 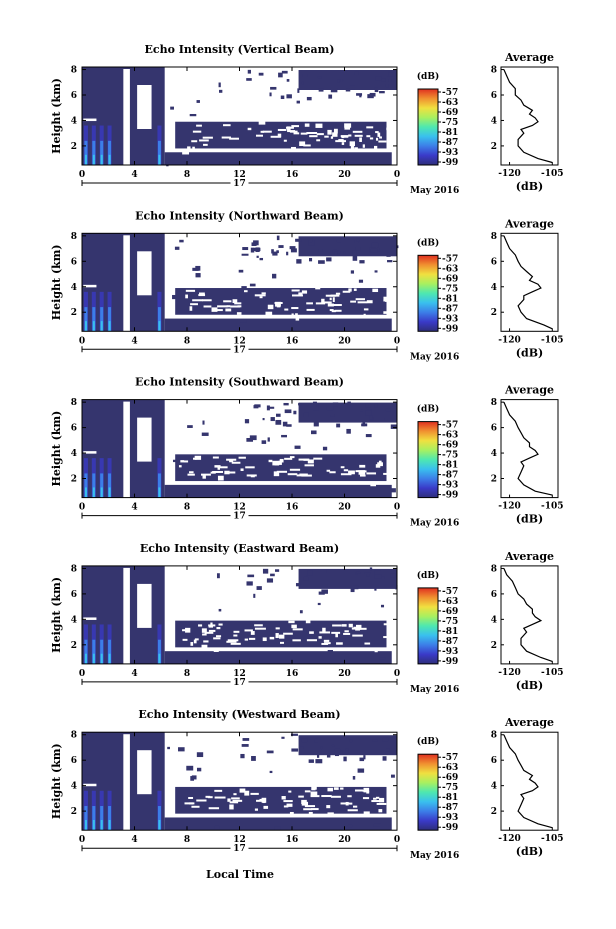 I want to click on profile-frame, so click(x=529, y=615).